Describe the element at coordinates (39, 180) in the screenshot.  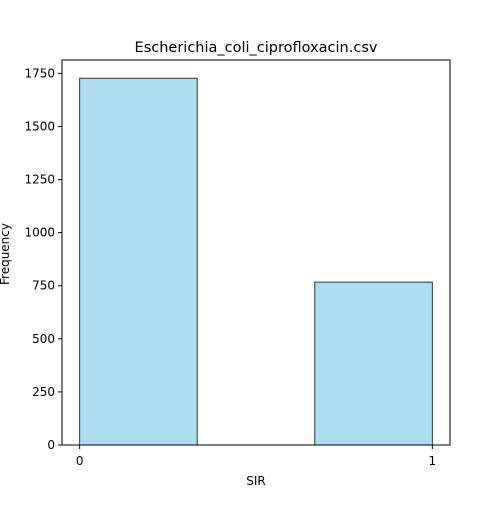
I see `y-tick-label: 1250` at that location.